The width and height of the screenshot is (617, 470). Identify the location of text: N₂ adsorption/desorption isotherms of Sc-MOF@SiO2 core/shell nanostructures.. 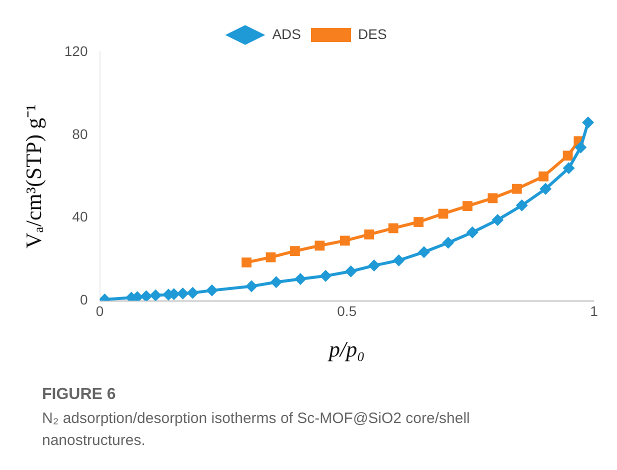
(256, 430).